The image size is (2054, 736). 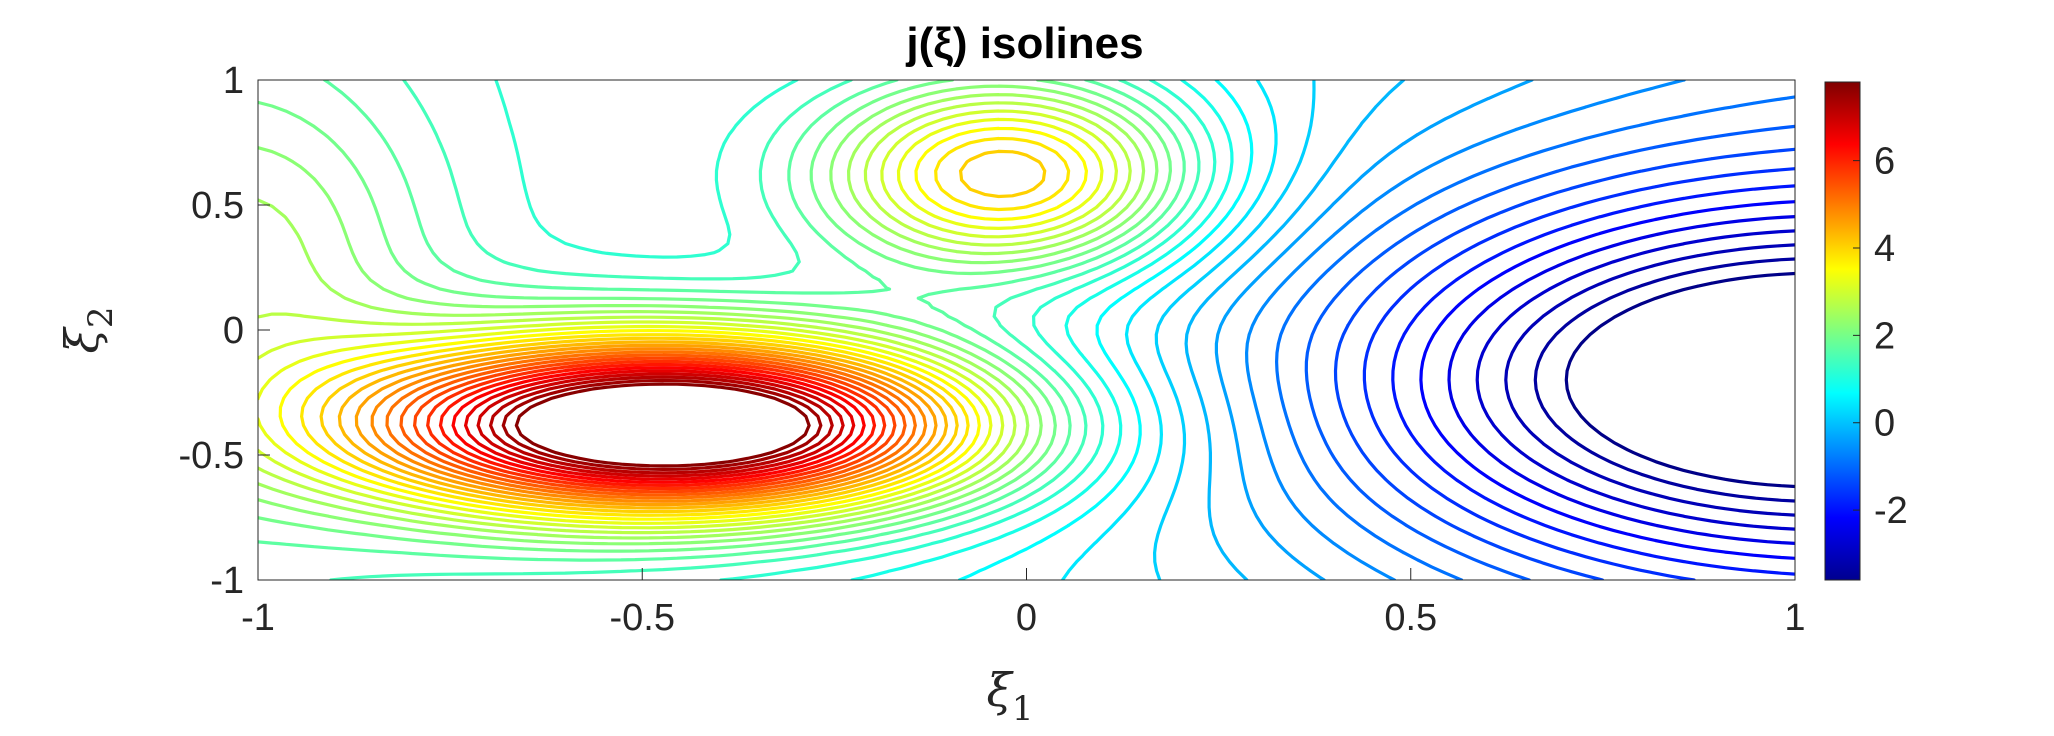 What do you see at coordinates (101, 318) in the screenshot?
I see `y-axis-label-subscript: 2` at bounding box center [101, 318].